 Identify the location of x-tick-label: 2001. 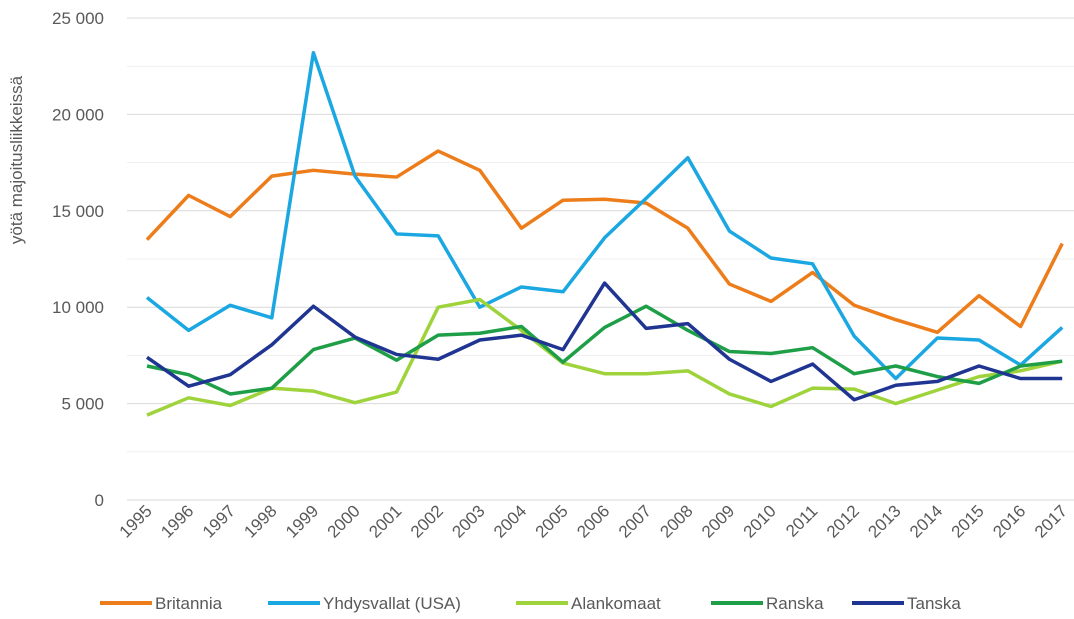
(385, 521).